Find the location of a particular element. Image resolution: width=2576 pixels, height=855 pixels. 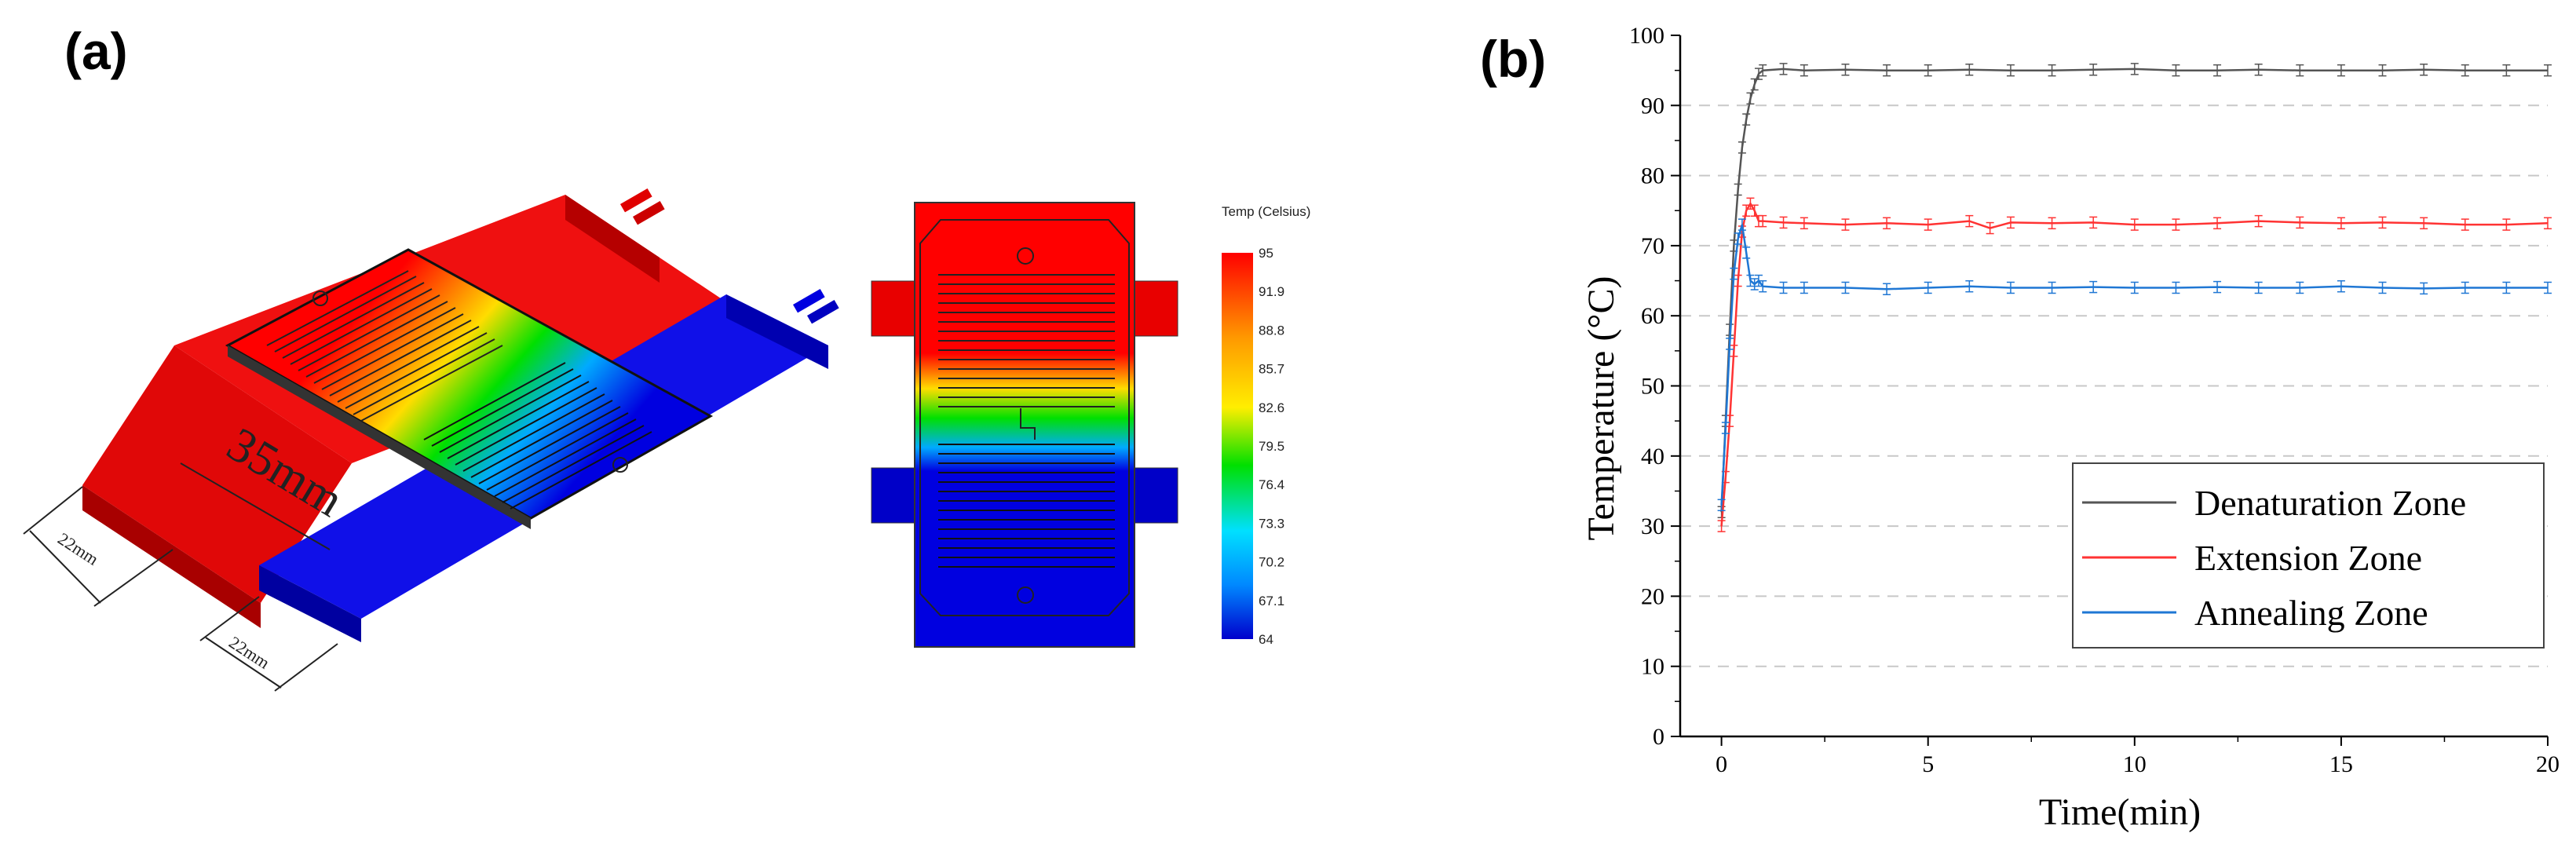

flat-chip-outer is located at coordinates (1024, 425).